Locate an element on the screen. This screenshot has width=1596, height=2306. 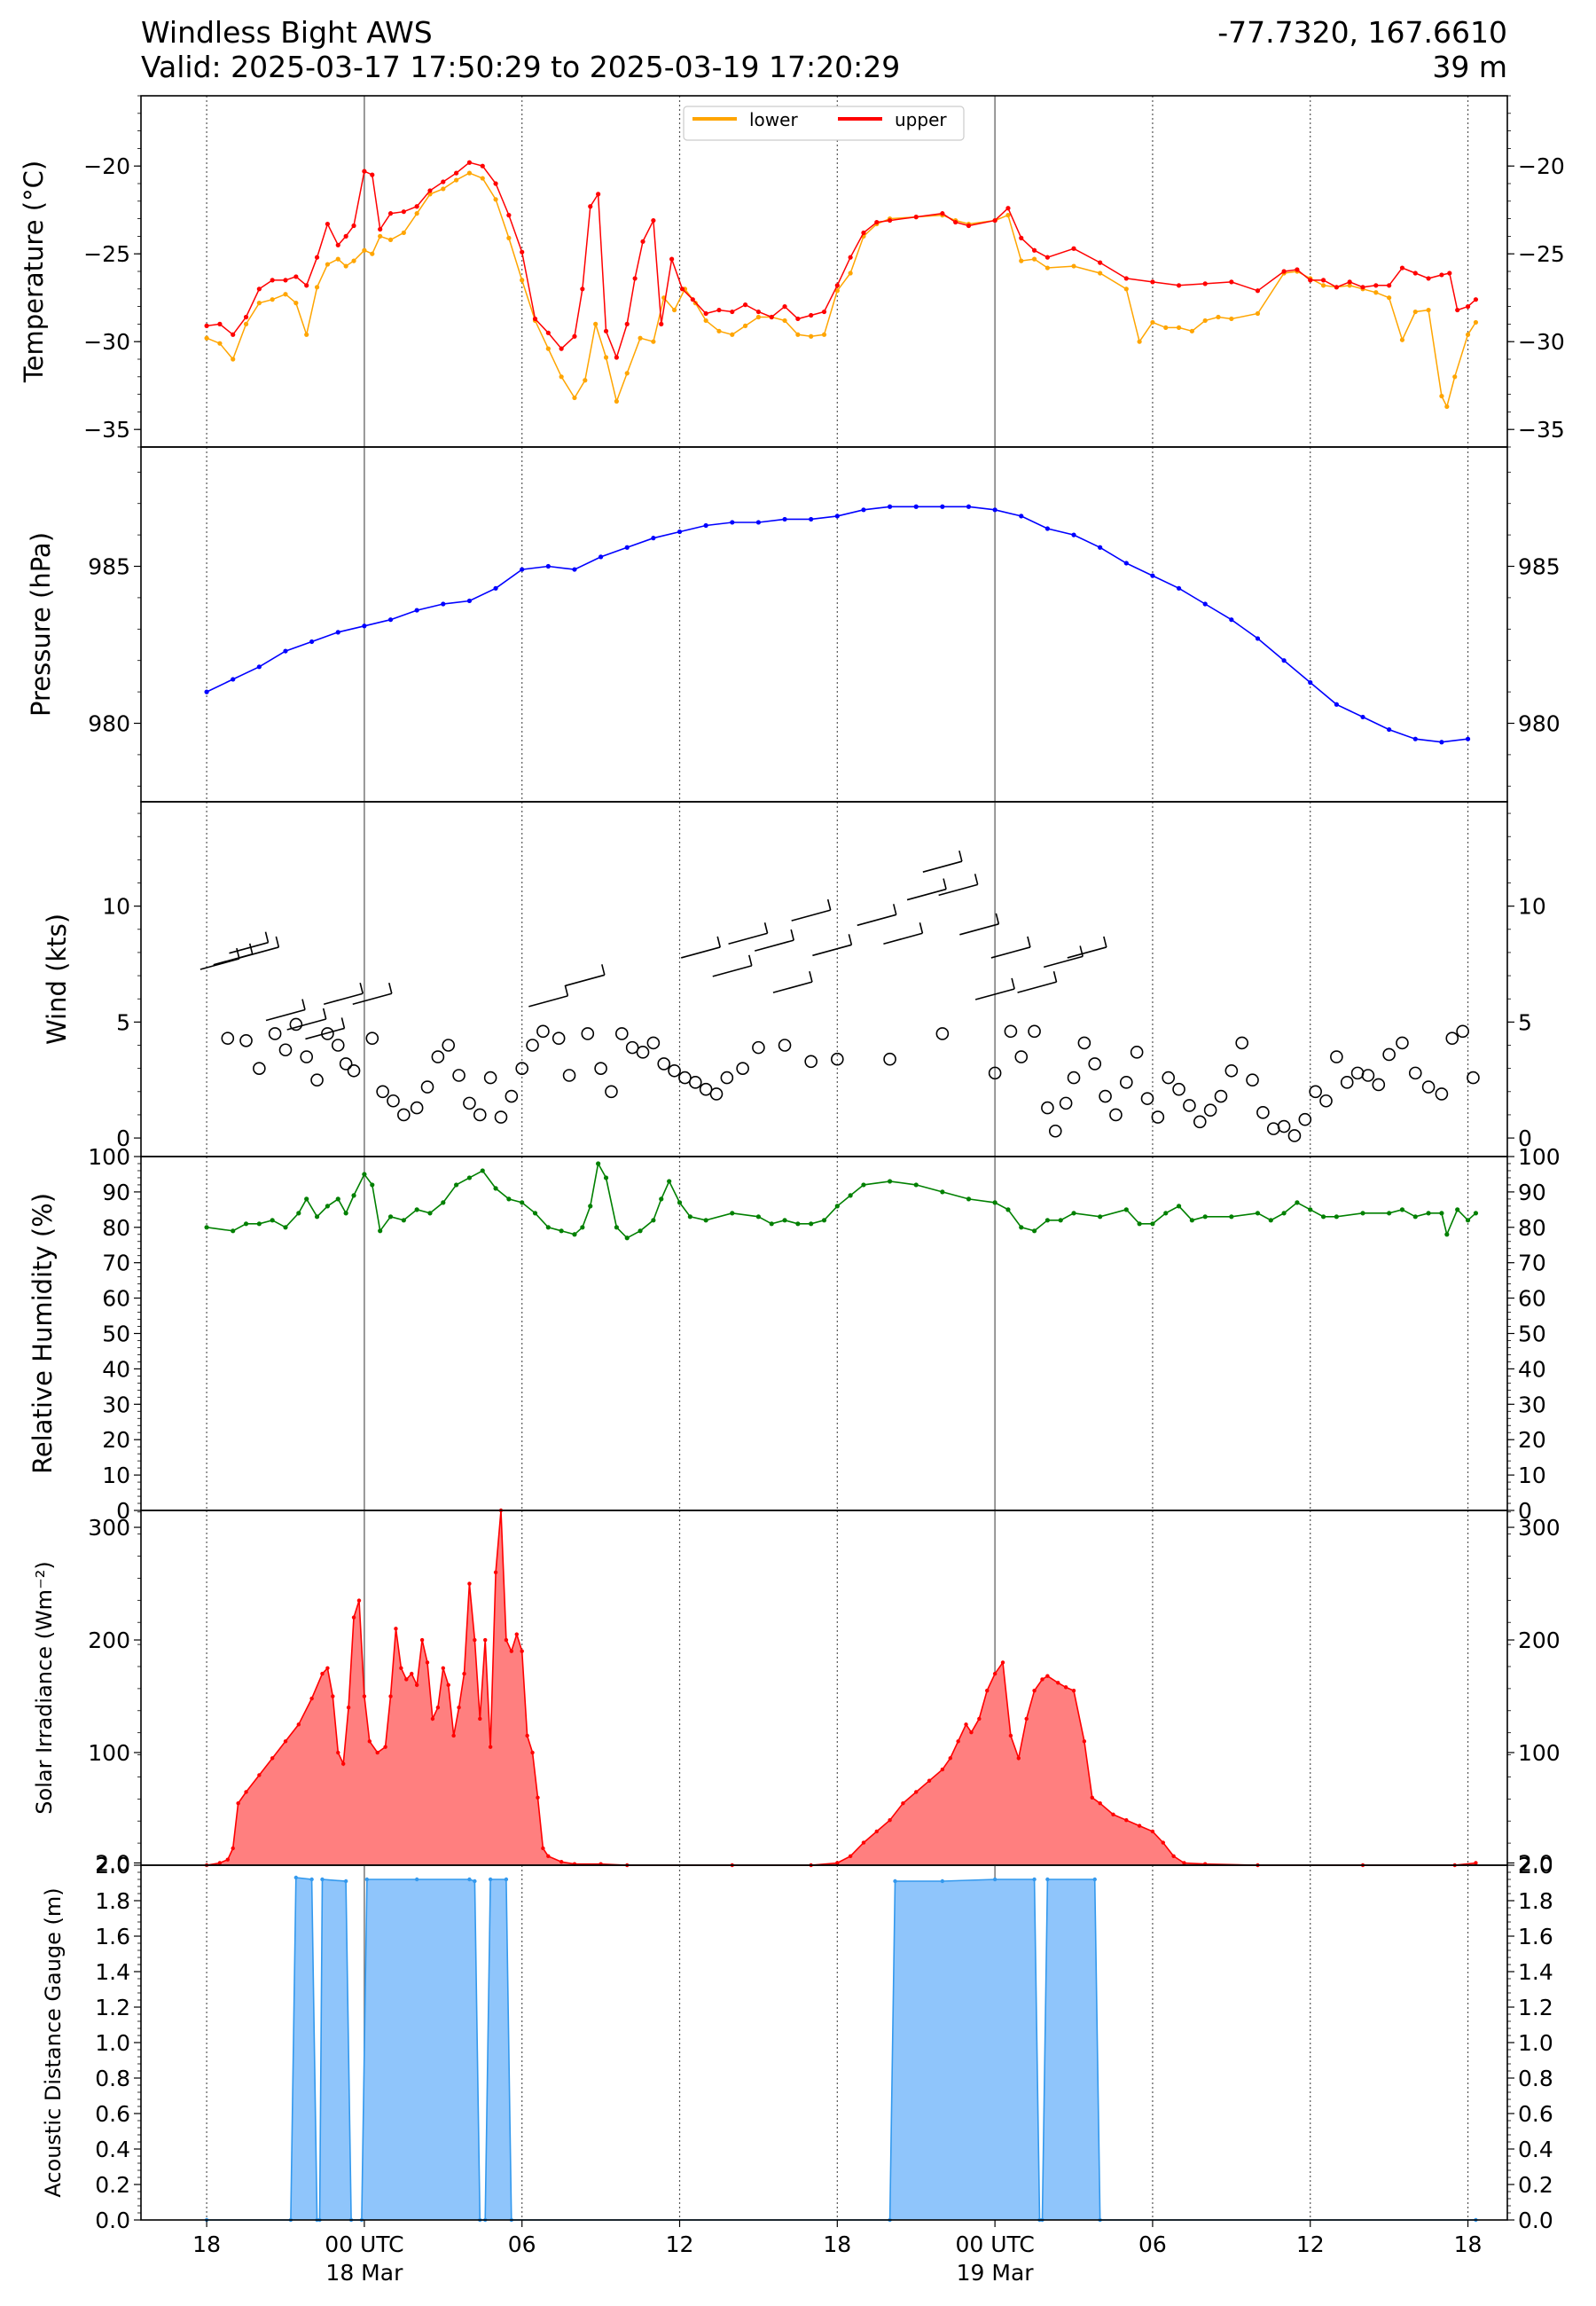
ytick-label-left: 2.0 is located at coordinates (113, 1863).